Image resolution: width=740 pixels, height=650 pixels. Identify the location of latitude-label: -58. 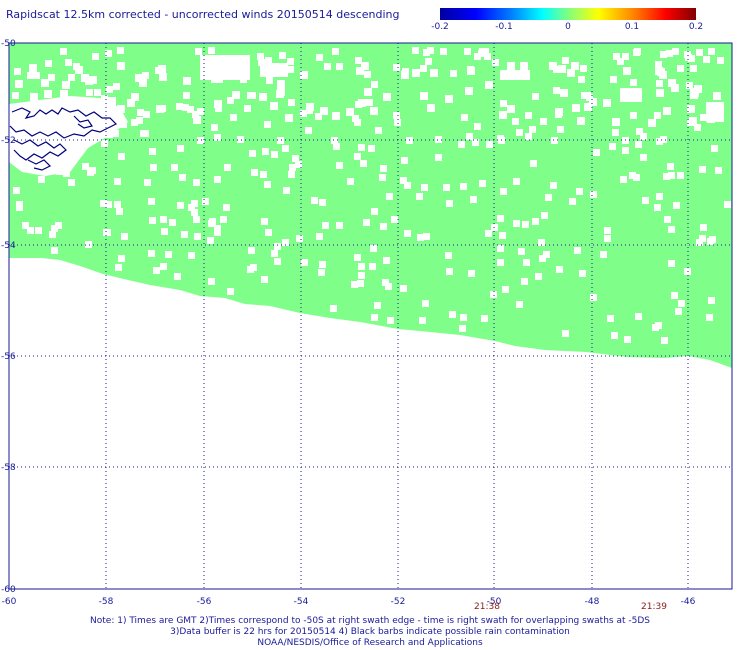
(8, 468).